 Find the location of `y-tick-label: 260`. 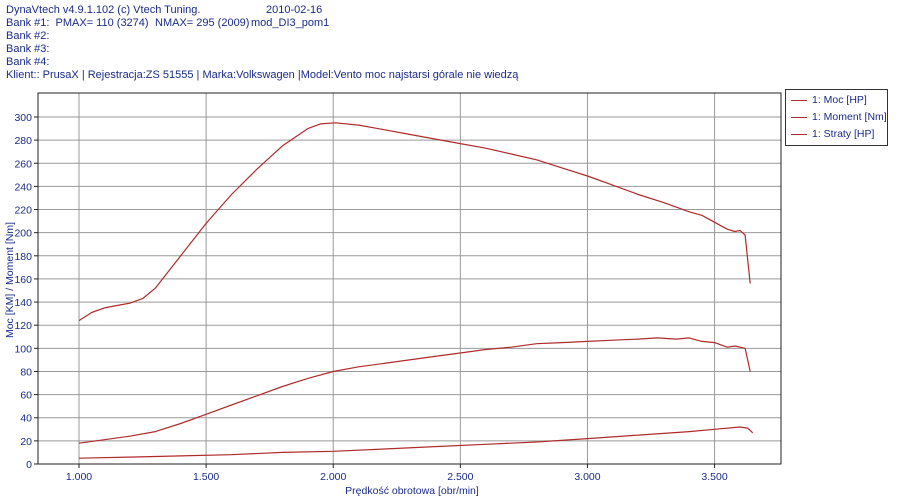

y-tick-label: 260 is located at coordinates (23, 164).